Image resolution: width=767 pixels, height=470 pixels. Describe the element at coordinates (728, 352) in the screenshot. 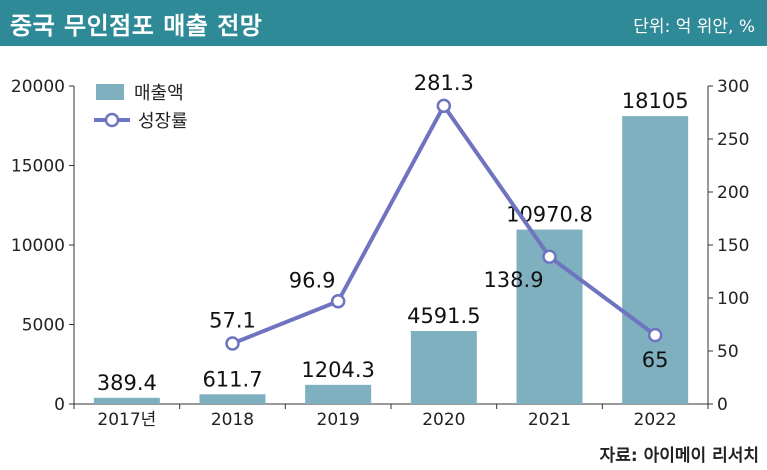

I see `y-right-tick-label: 50` at that location.